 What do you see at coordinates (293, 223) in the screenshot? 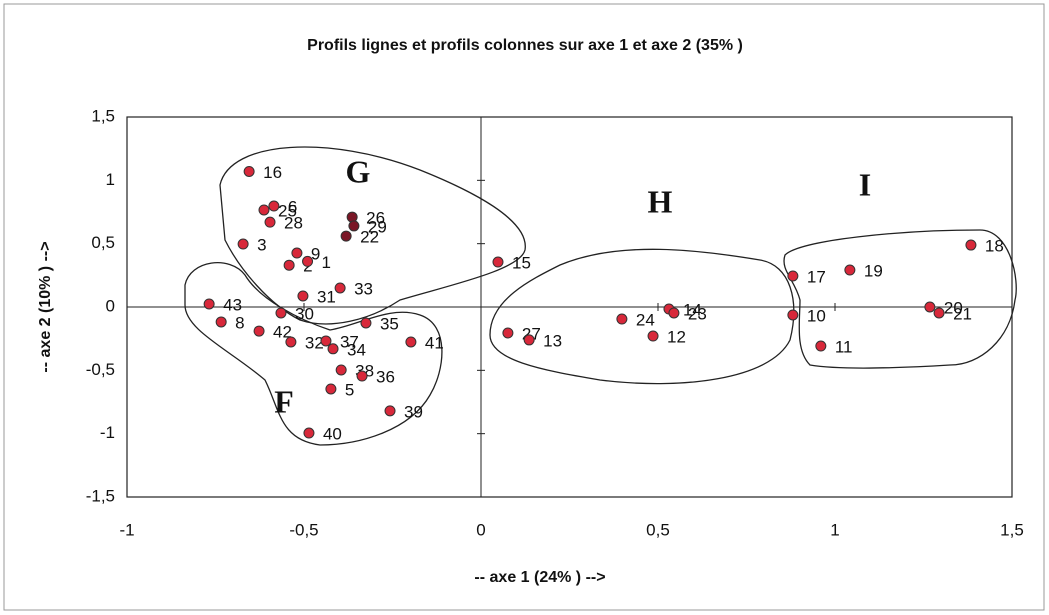
I see `point-label: 28` at bounding box center [293, 223].